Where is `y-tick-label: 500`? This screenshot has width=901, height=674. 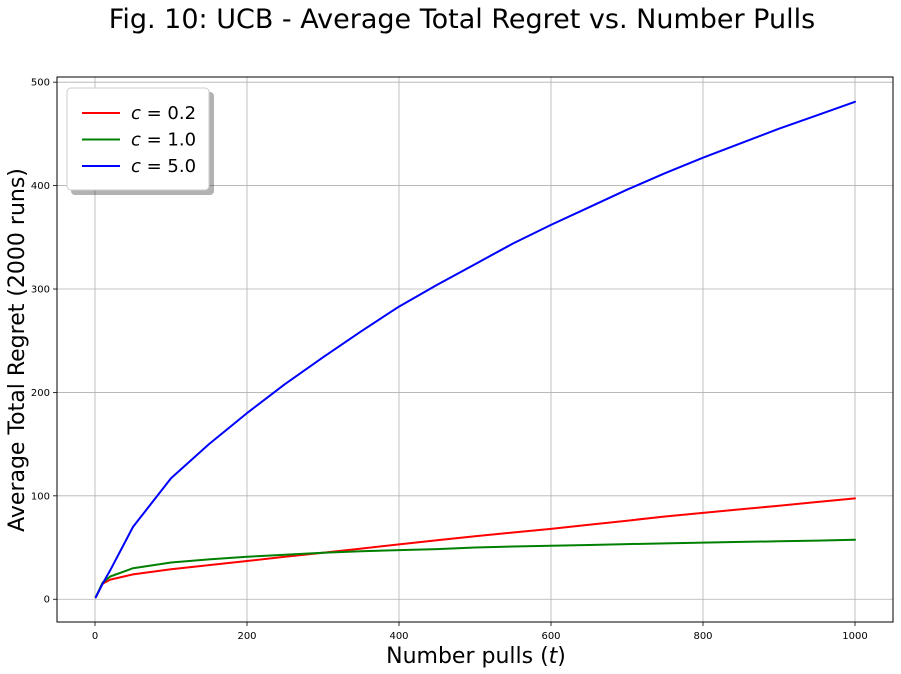
y-tick-label: 500 is located at coordinates (40, 83).